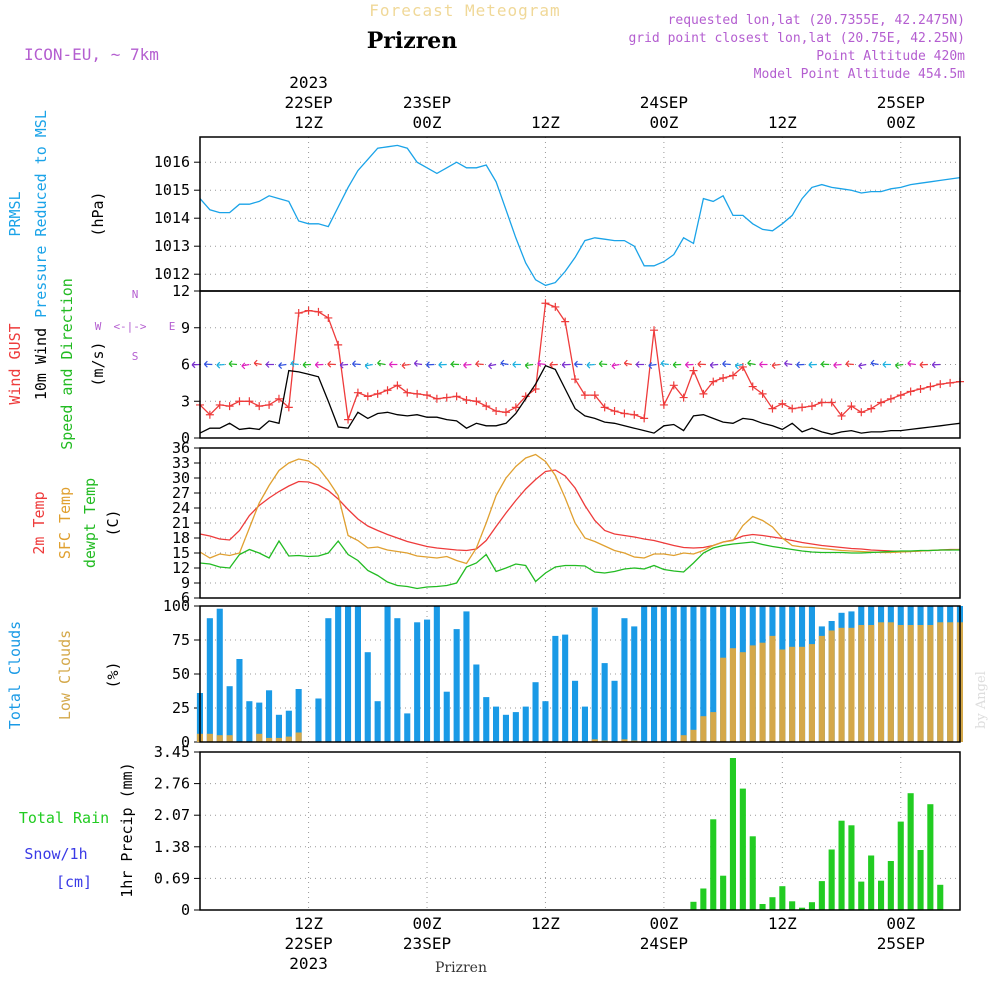  I want to click on panel-label: PRMSL, so click(15, 213).